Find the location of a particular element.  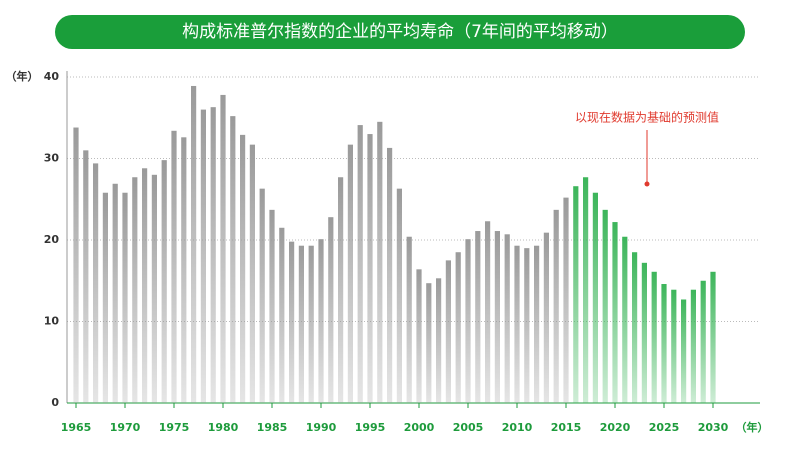

x-tick-label: 1975 is located at coordinates (174, 427).